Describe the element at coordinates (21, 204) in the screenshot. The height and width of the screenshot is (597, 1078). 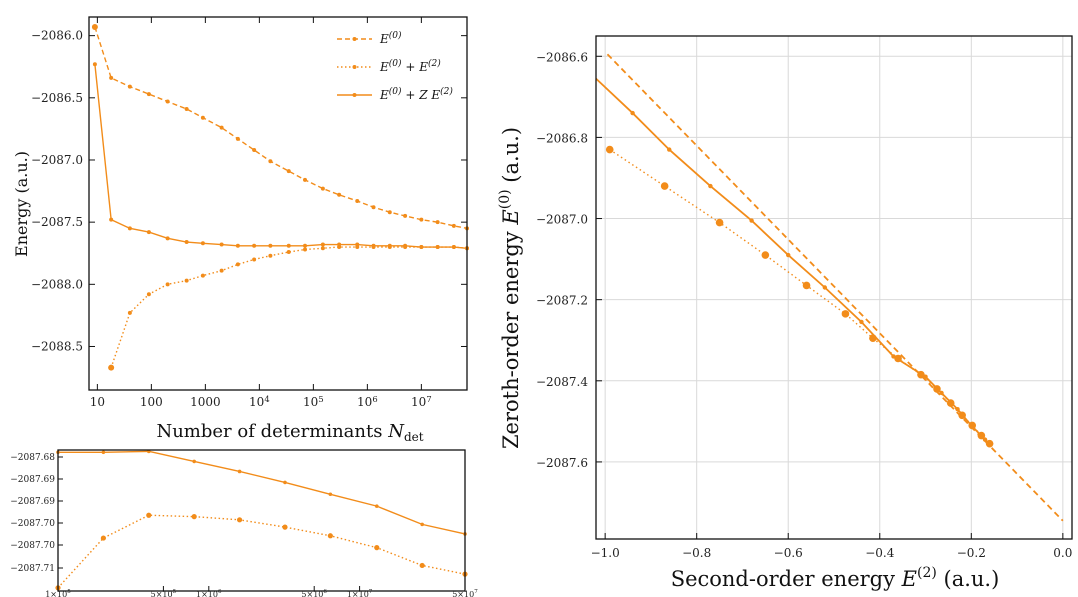
I see `p1-y-axis-label: Energy (a.u.)` at that location.